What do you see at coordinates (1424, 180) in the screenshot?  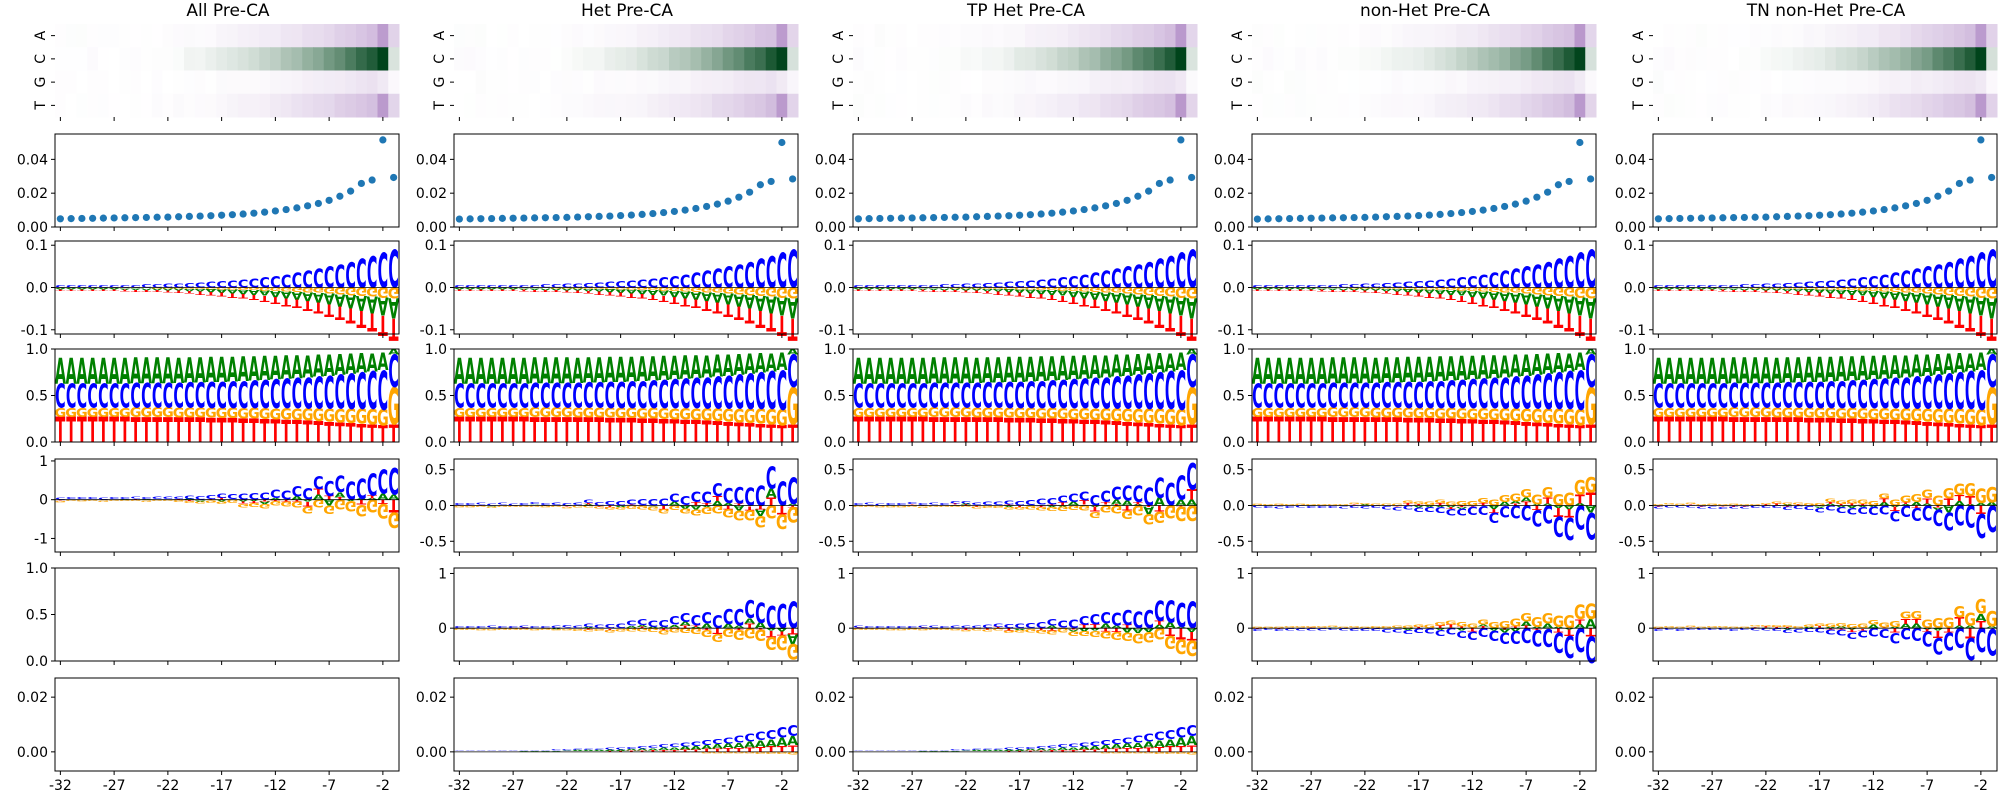 I see `panel-frame` at bounding box center [1424, 180].